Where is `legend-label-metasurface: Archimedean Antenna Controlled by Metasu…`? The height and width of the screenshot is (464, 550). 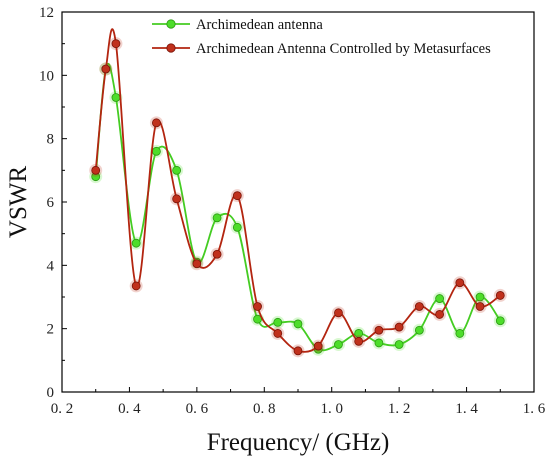
legend-label-metasurface: Archimedean Antenna Controlled by Metasu… is located at coordinates (343, 49).